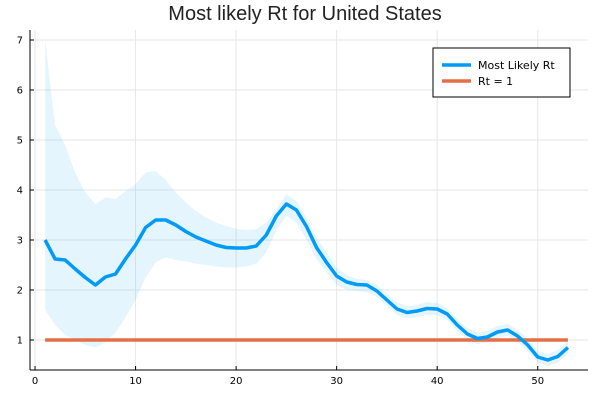  I want to click on y-tick-label-7: 7, so click(20, 41).